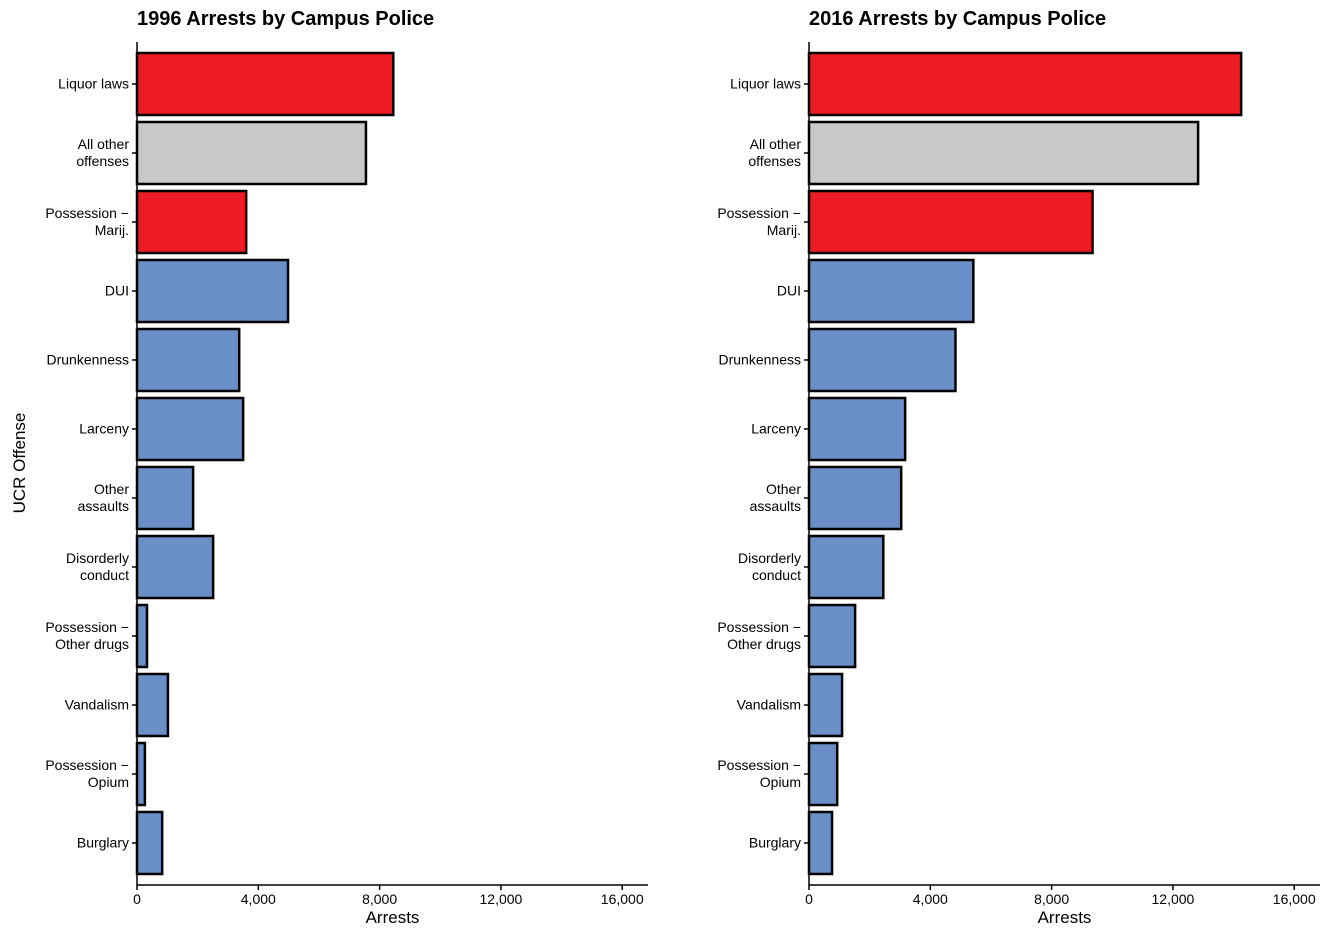 This screenshot has height=931, width=1332. What do you see at coordinates (286, 19) in the screenshot?
I see `chart-title: 1996 Arrests by Campus Police` at bounding box center [286, 19].